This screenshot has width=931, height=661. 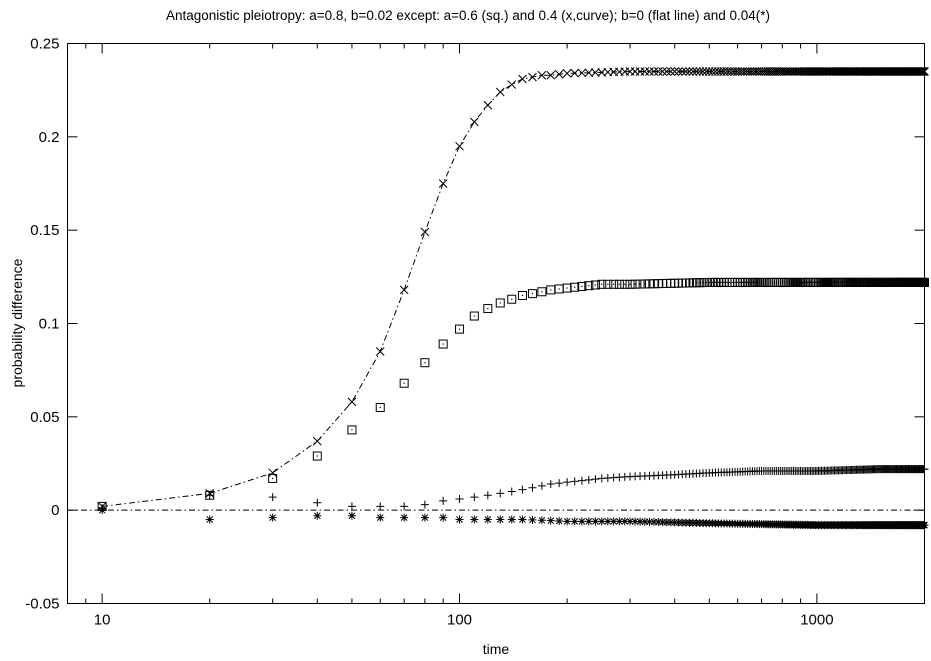 What do you see at coordinates (513, 518) in the screenshot?
I see `series-star` at bounding box center [513, 518].